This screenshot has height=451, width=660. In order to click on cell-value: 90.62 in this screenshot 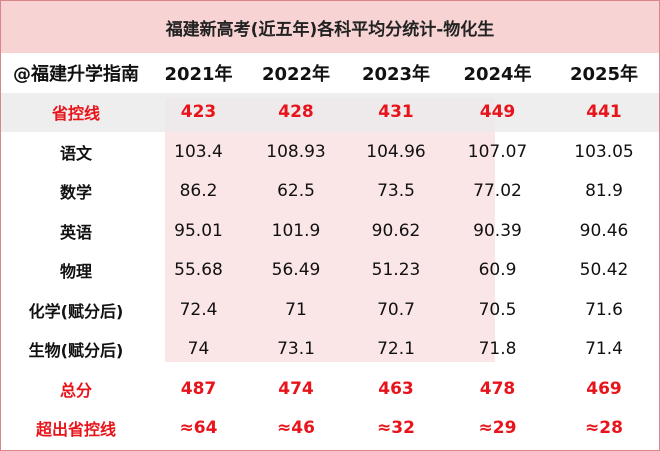, I will do `click(396, 230)`.